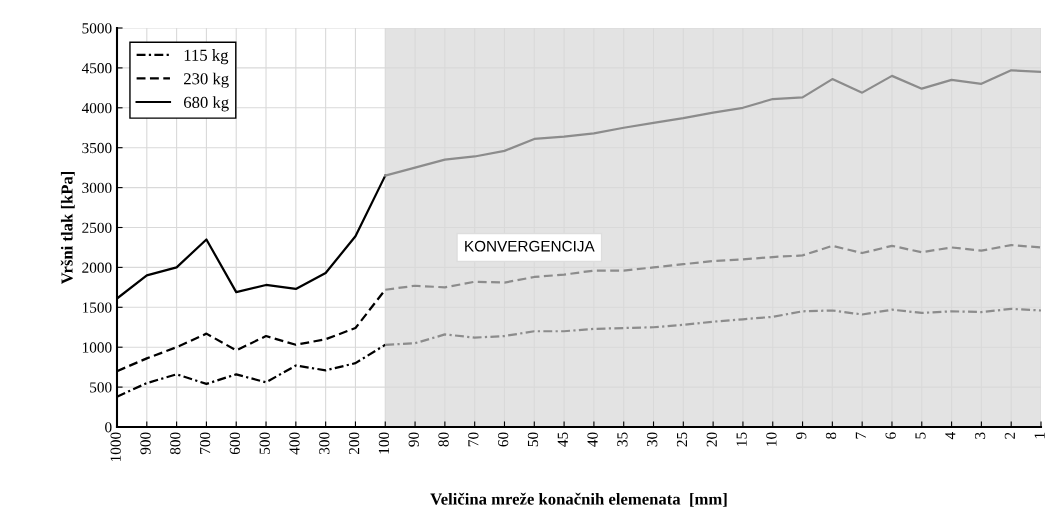 The height and width of the screenshot is (528, 1051). What do you see at coordinates (97, 307) in the screenshot?
I see `y-tick-label: 1500` at bounding box center [97, 307].